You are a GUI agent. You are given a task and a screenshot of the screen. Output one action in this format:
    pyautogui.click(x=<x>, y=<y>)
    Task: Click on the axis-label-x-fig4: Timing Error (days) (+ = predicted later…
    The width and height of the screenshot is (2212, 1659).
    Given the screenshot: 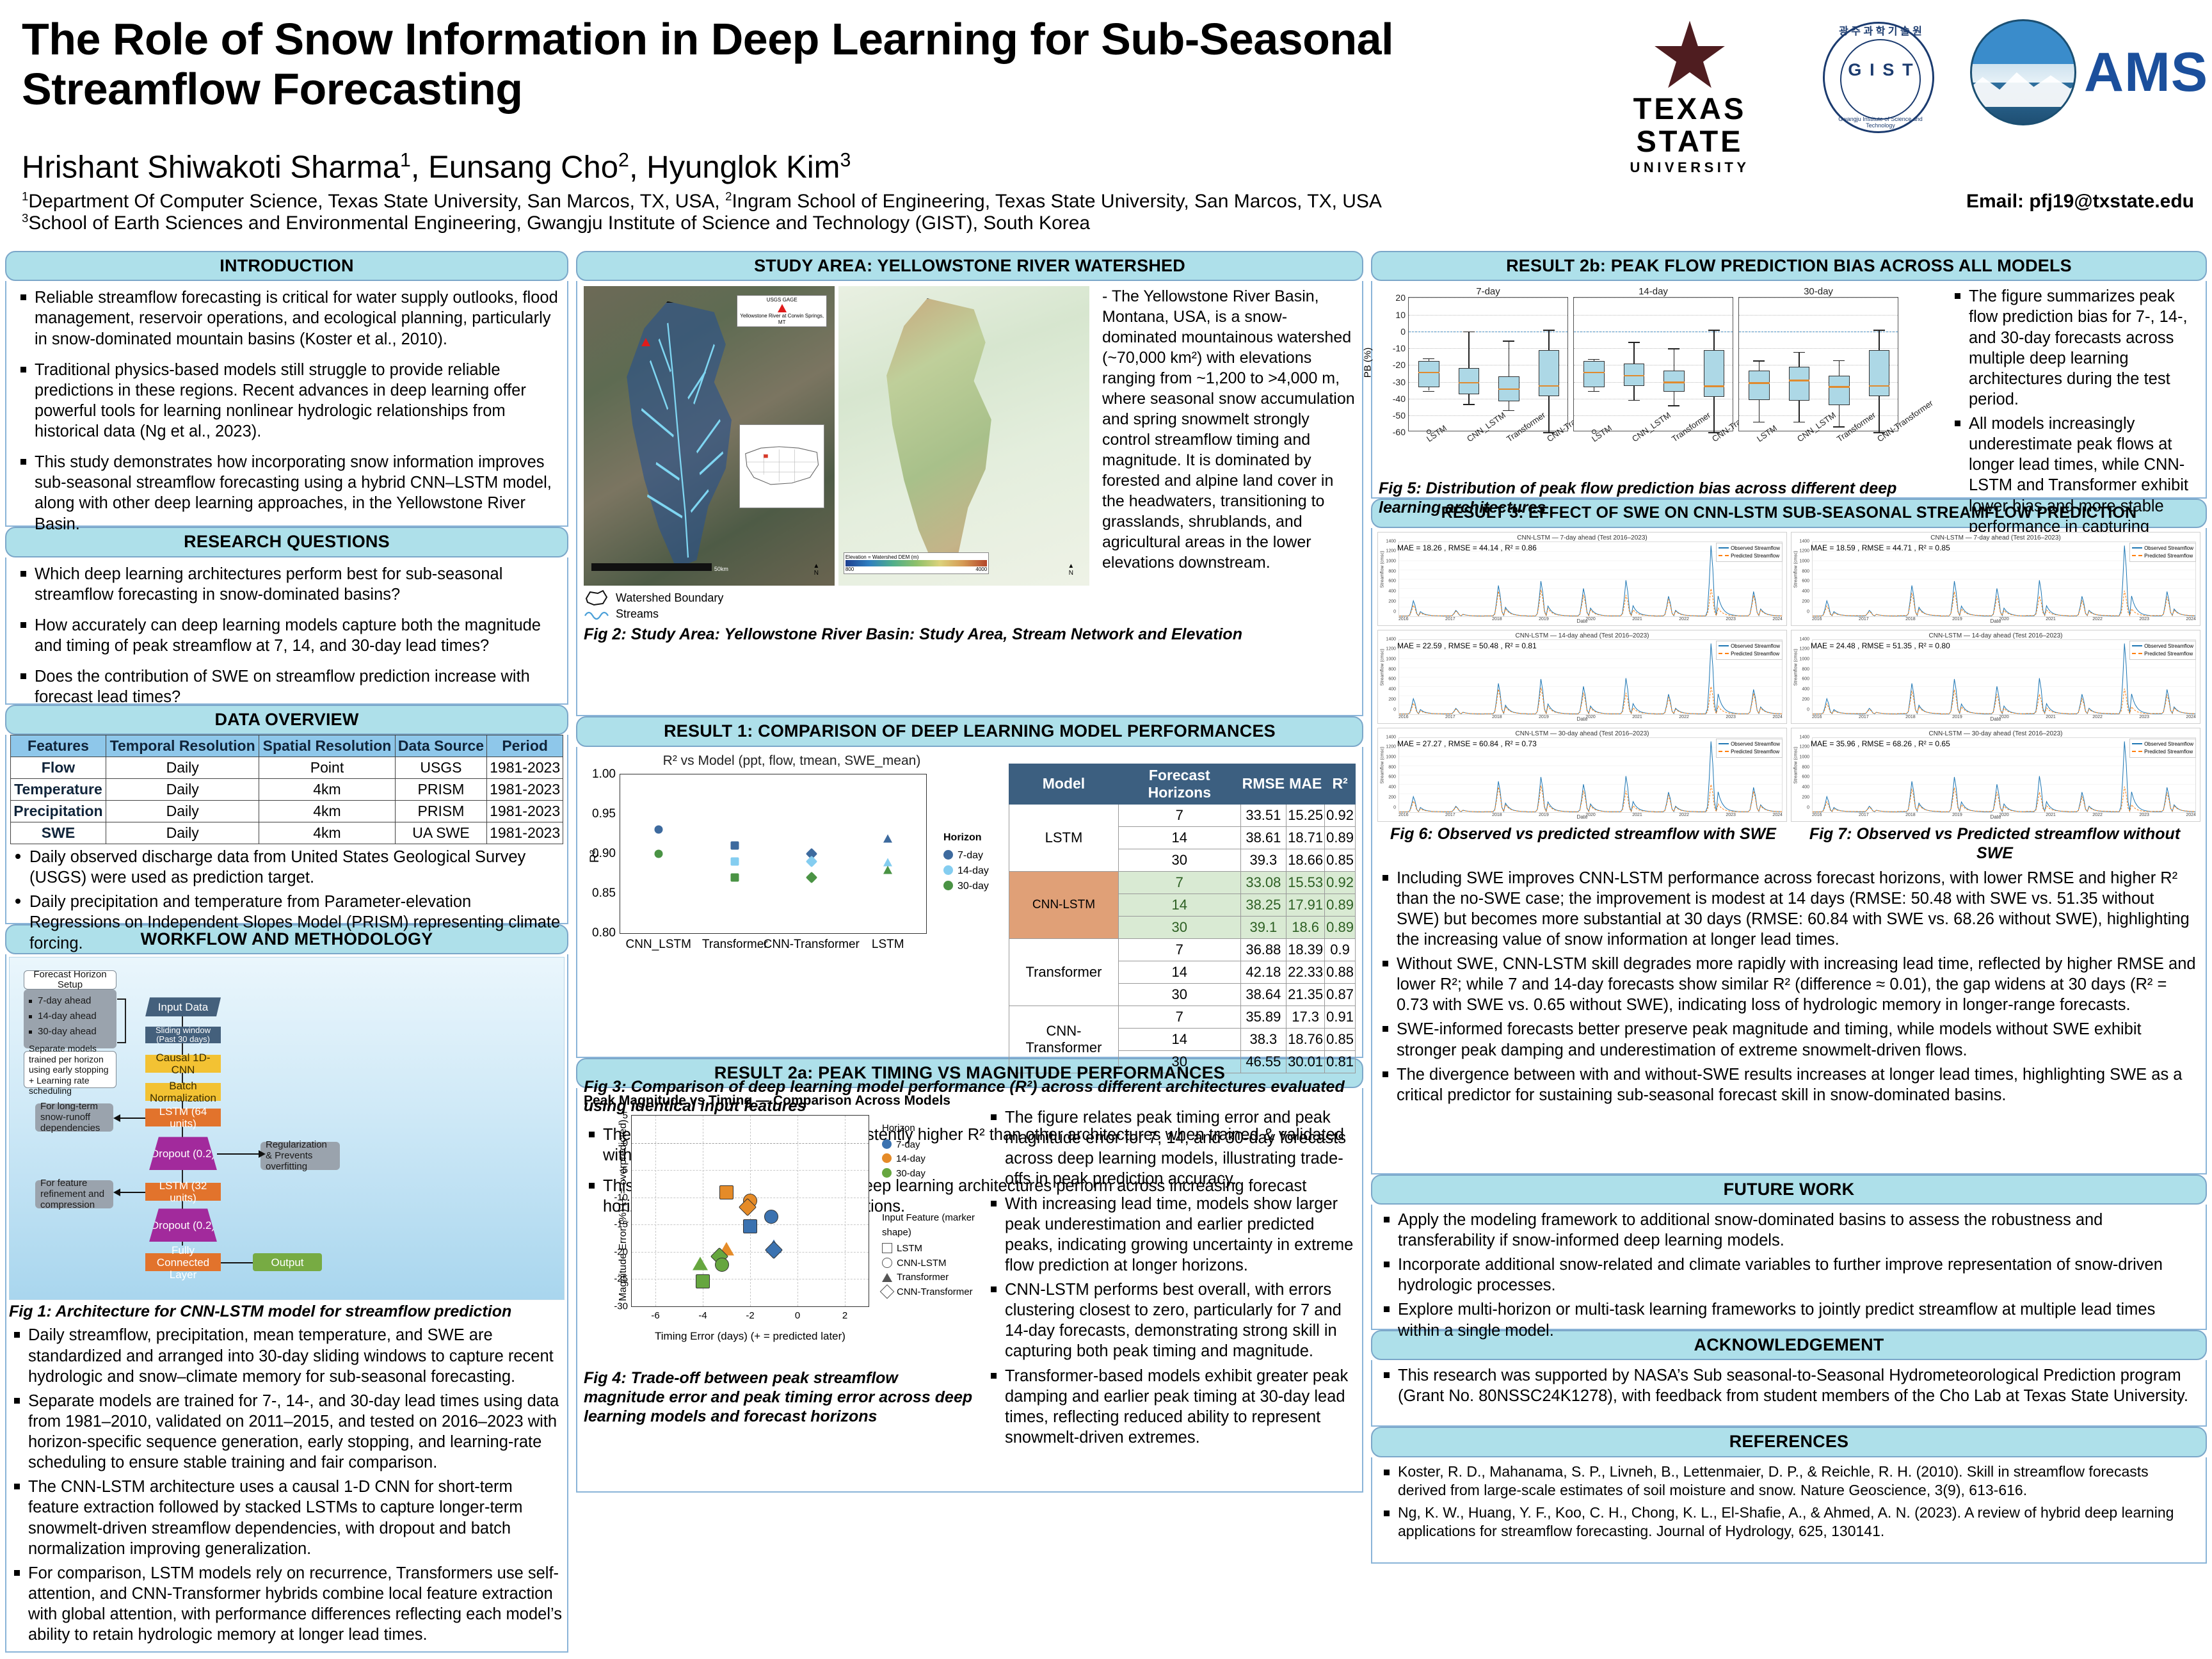 What is the action you would take?
    pyautogui.click(x=750, y=1336)
    